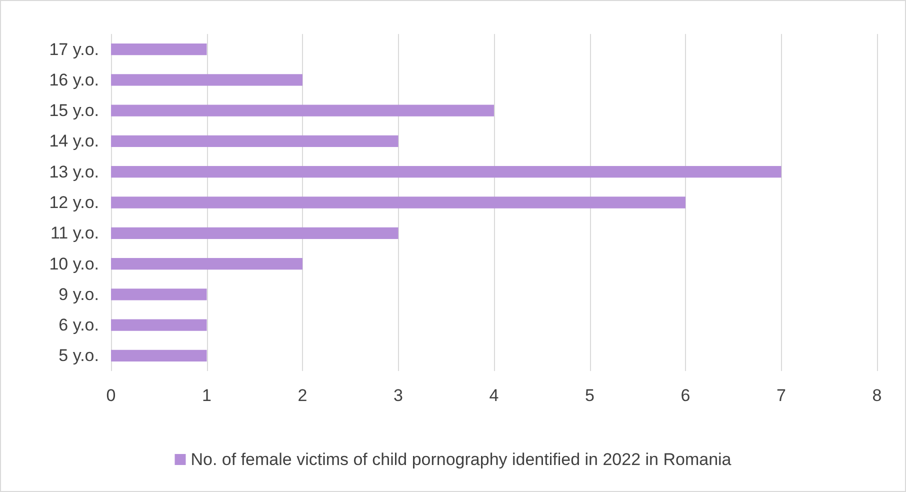  Describe the element at coordinates (74, 141) in the screenshot. I see `y-tick-label: 14 y.o.` at that location.